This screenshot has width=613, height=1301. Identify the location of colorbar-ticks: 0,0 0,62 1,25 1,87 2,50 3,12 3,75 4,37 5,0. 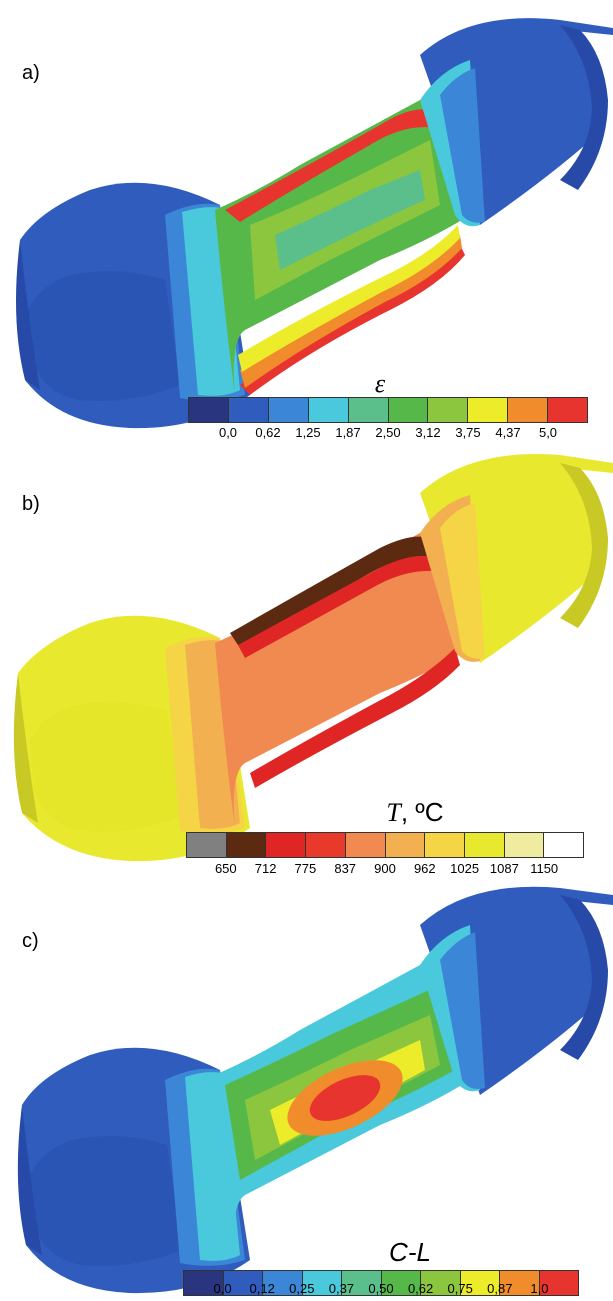
(388, 434).